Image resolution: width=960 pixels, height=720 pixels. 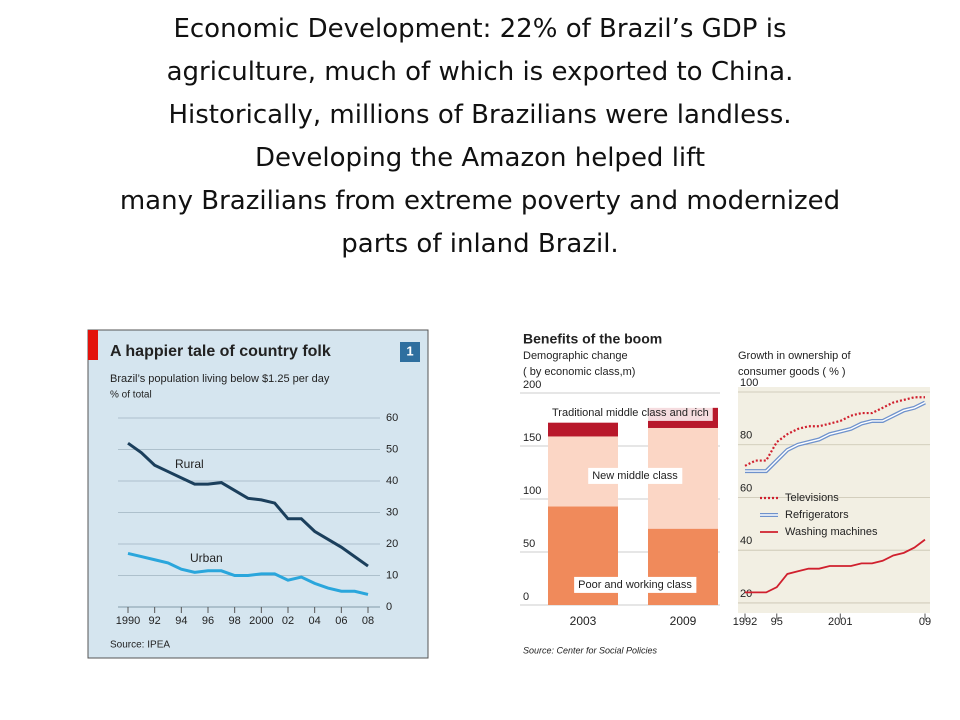 What do you see at coordinates (532, 438) in the screenshot?
I see `y-tick-label: 150` at bounding box center [532, 438].